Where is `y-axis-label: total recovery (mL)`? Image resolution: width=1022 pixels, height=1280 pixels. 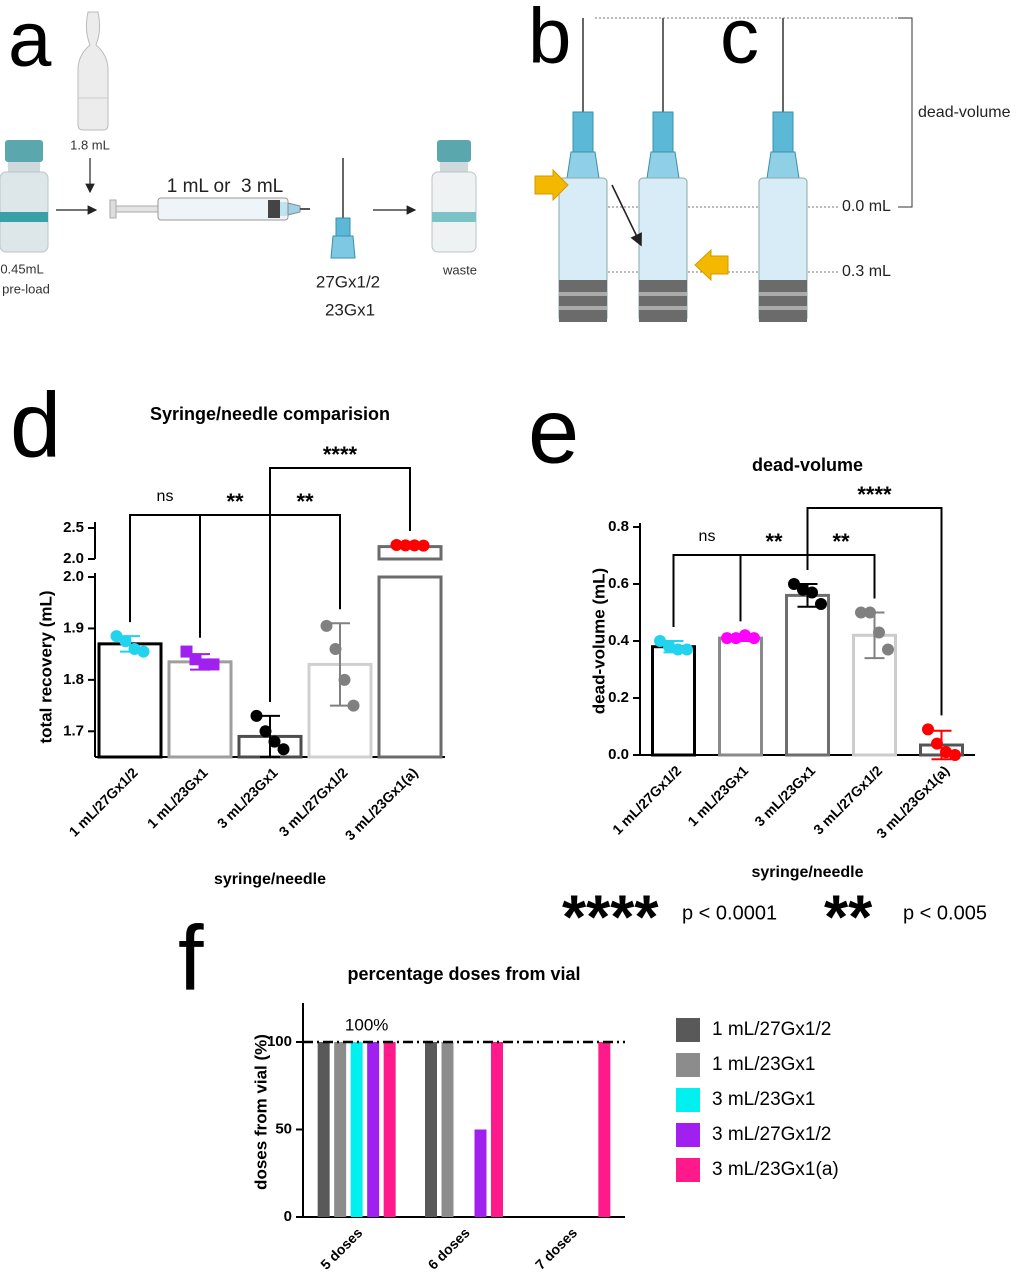 y-axis-label: total recovery (mL) is located at coordinates (45, 666).